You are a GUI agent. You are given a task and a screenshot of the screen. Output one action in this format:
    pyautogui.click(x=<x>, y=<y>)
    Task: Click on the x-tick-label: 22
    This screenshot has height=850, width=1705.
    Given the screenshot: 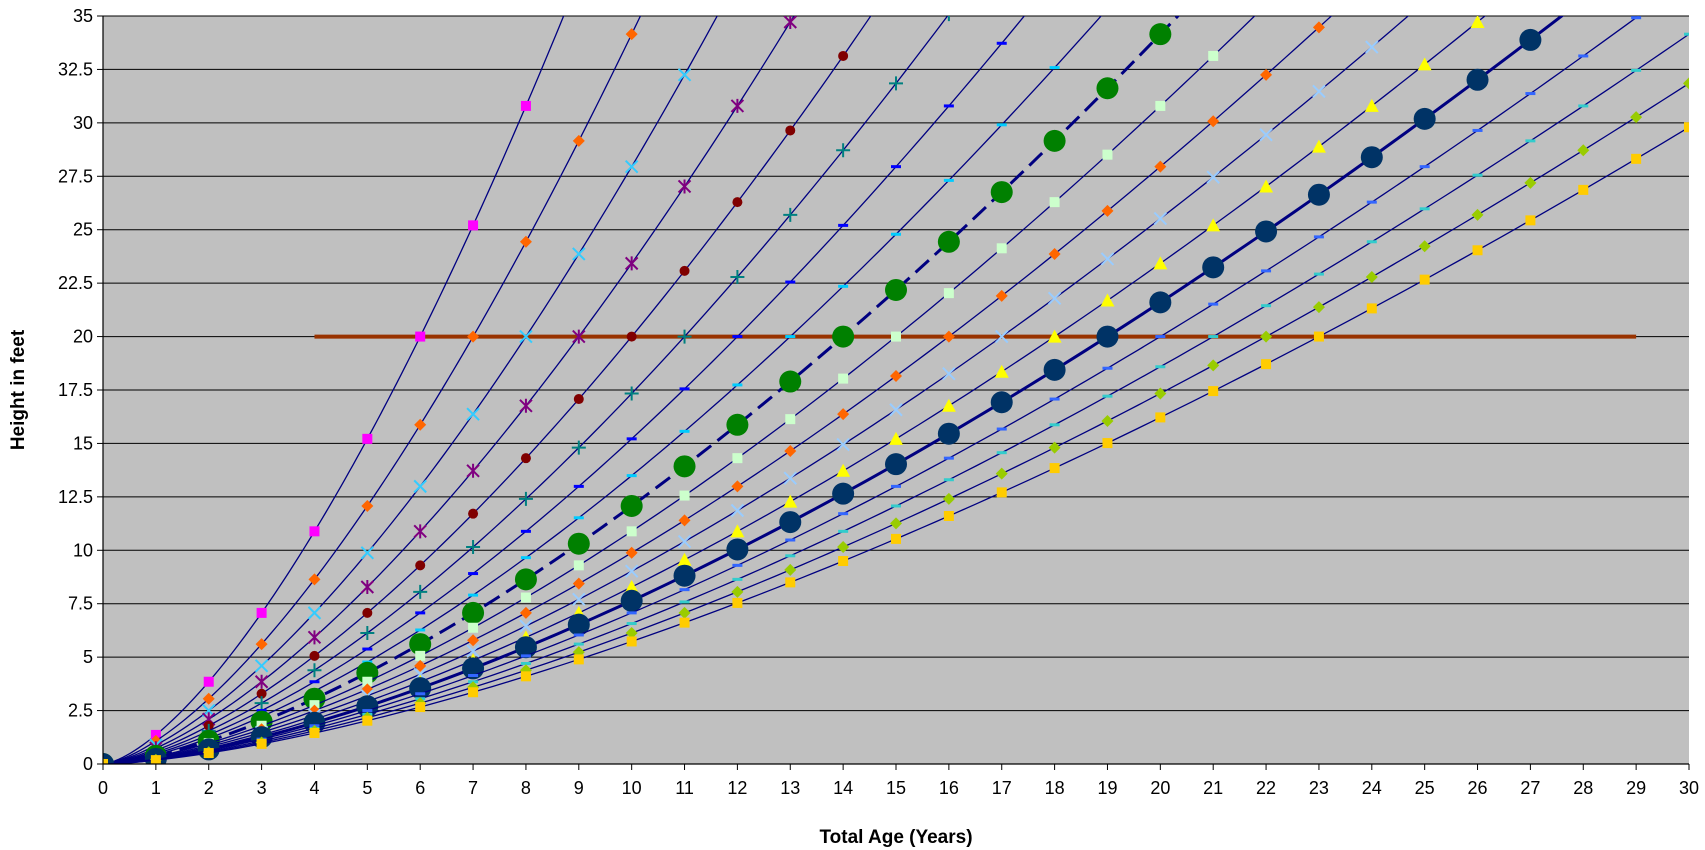 What is the action you would take?
    pyautogui.click(x=1266, y=788)
    